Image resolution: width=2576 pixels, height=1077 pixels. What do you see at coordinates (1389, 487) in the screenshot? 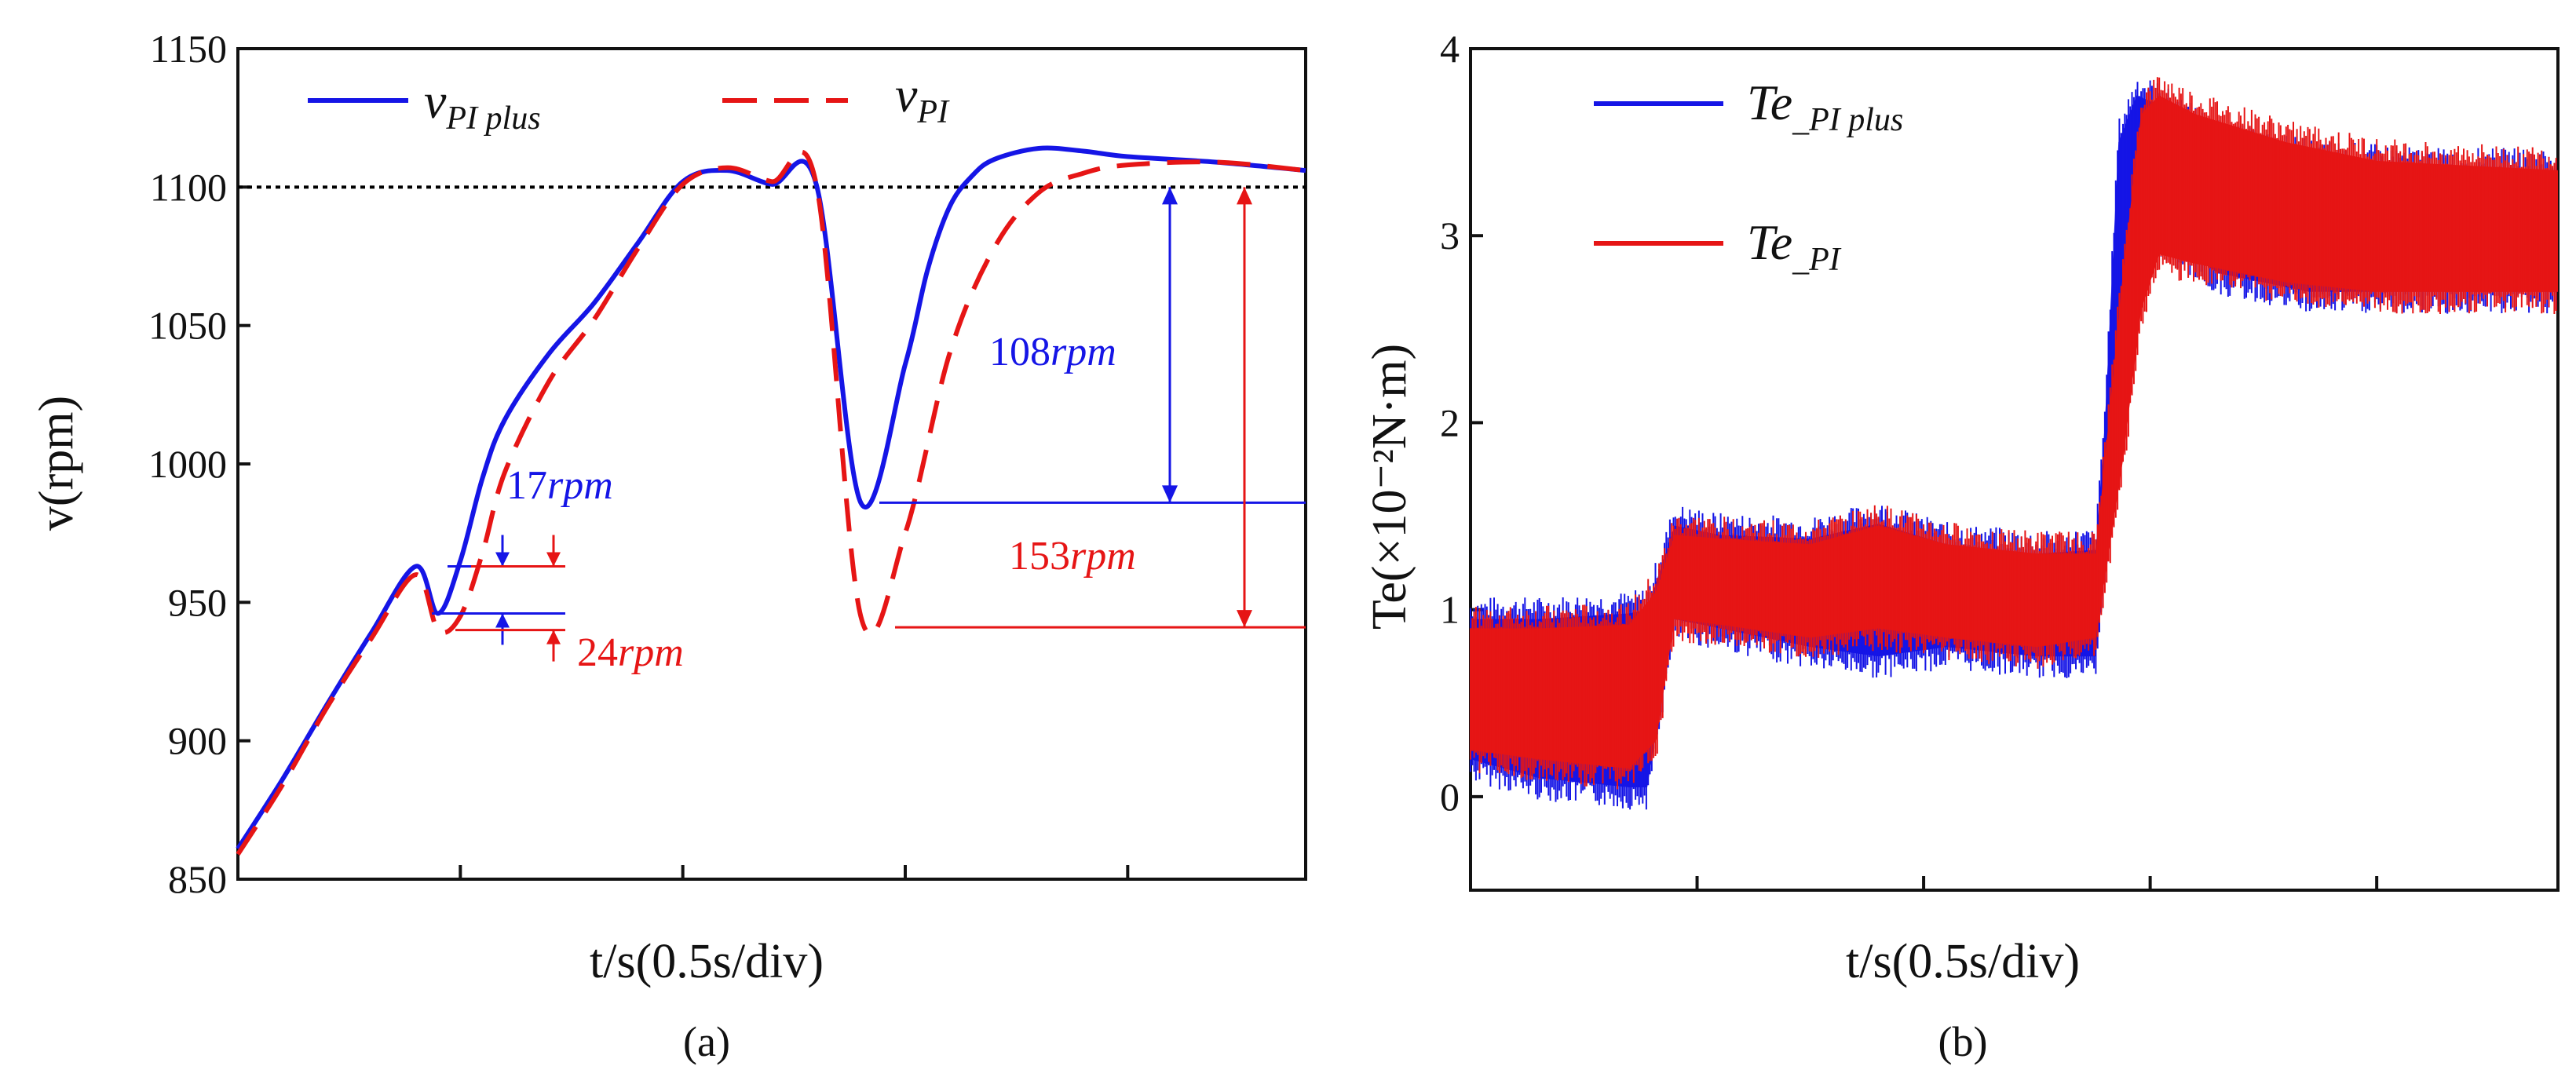
I see `chart-b-ylabel: Te(×10⁻²N·m)` at bounding box center [1389, 487].